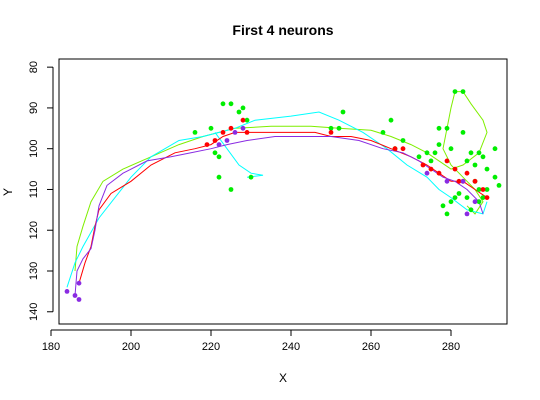 The image size is (540, 400). Describe the element at coordinates (251, 341) in the screenshot. I see `x-axis: 180 200 220 240 260 280` at that location.